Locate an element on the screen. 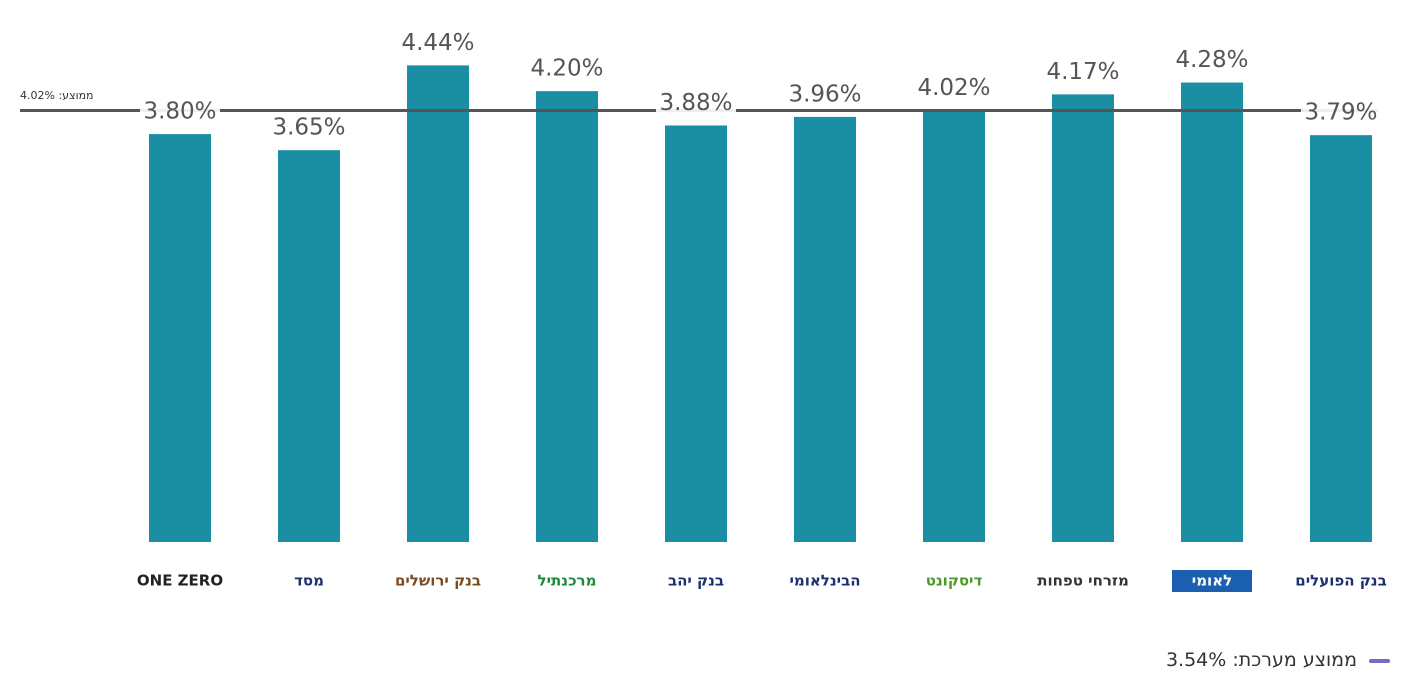  value-label: 4.02% is located at coordinates (953, 88).